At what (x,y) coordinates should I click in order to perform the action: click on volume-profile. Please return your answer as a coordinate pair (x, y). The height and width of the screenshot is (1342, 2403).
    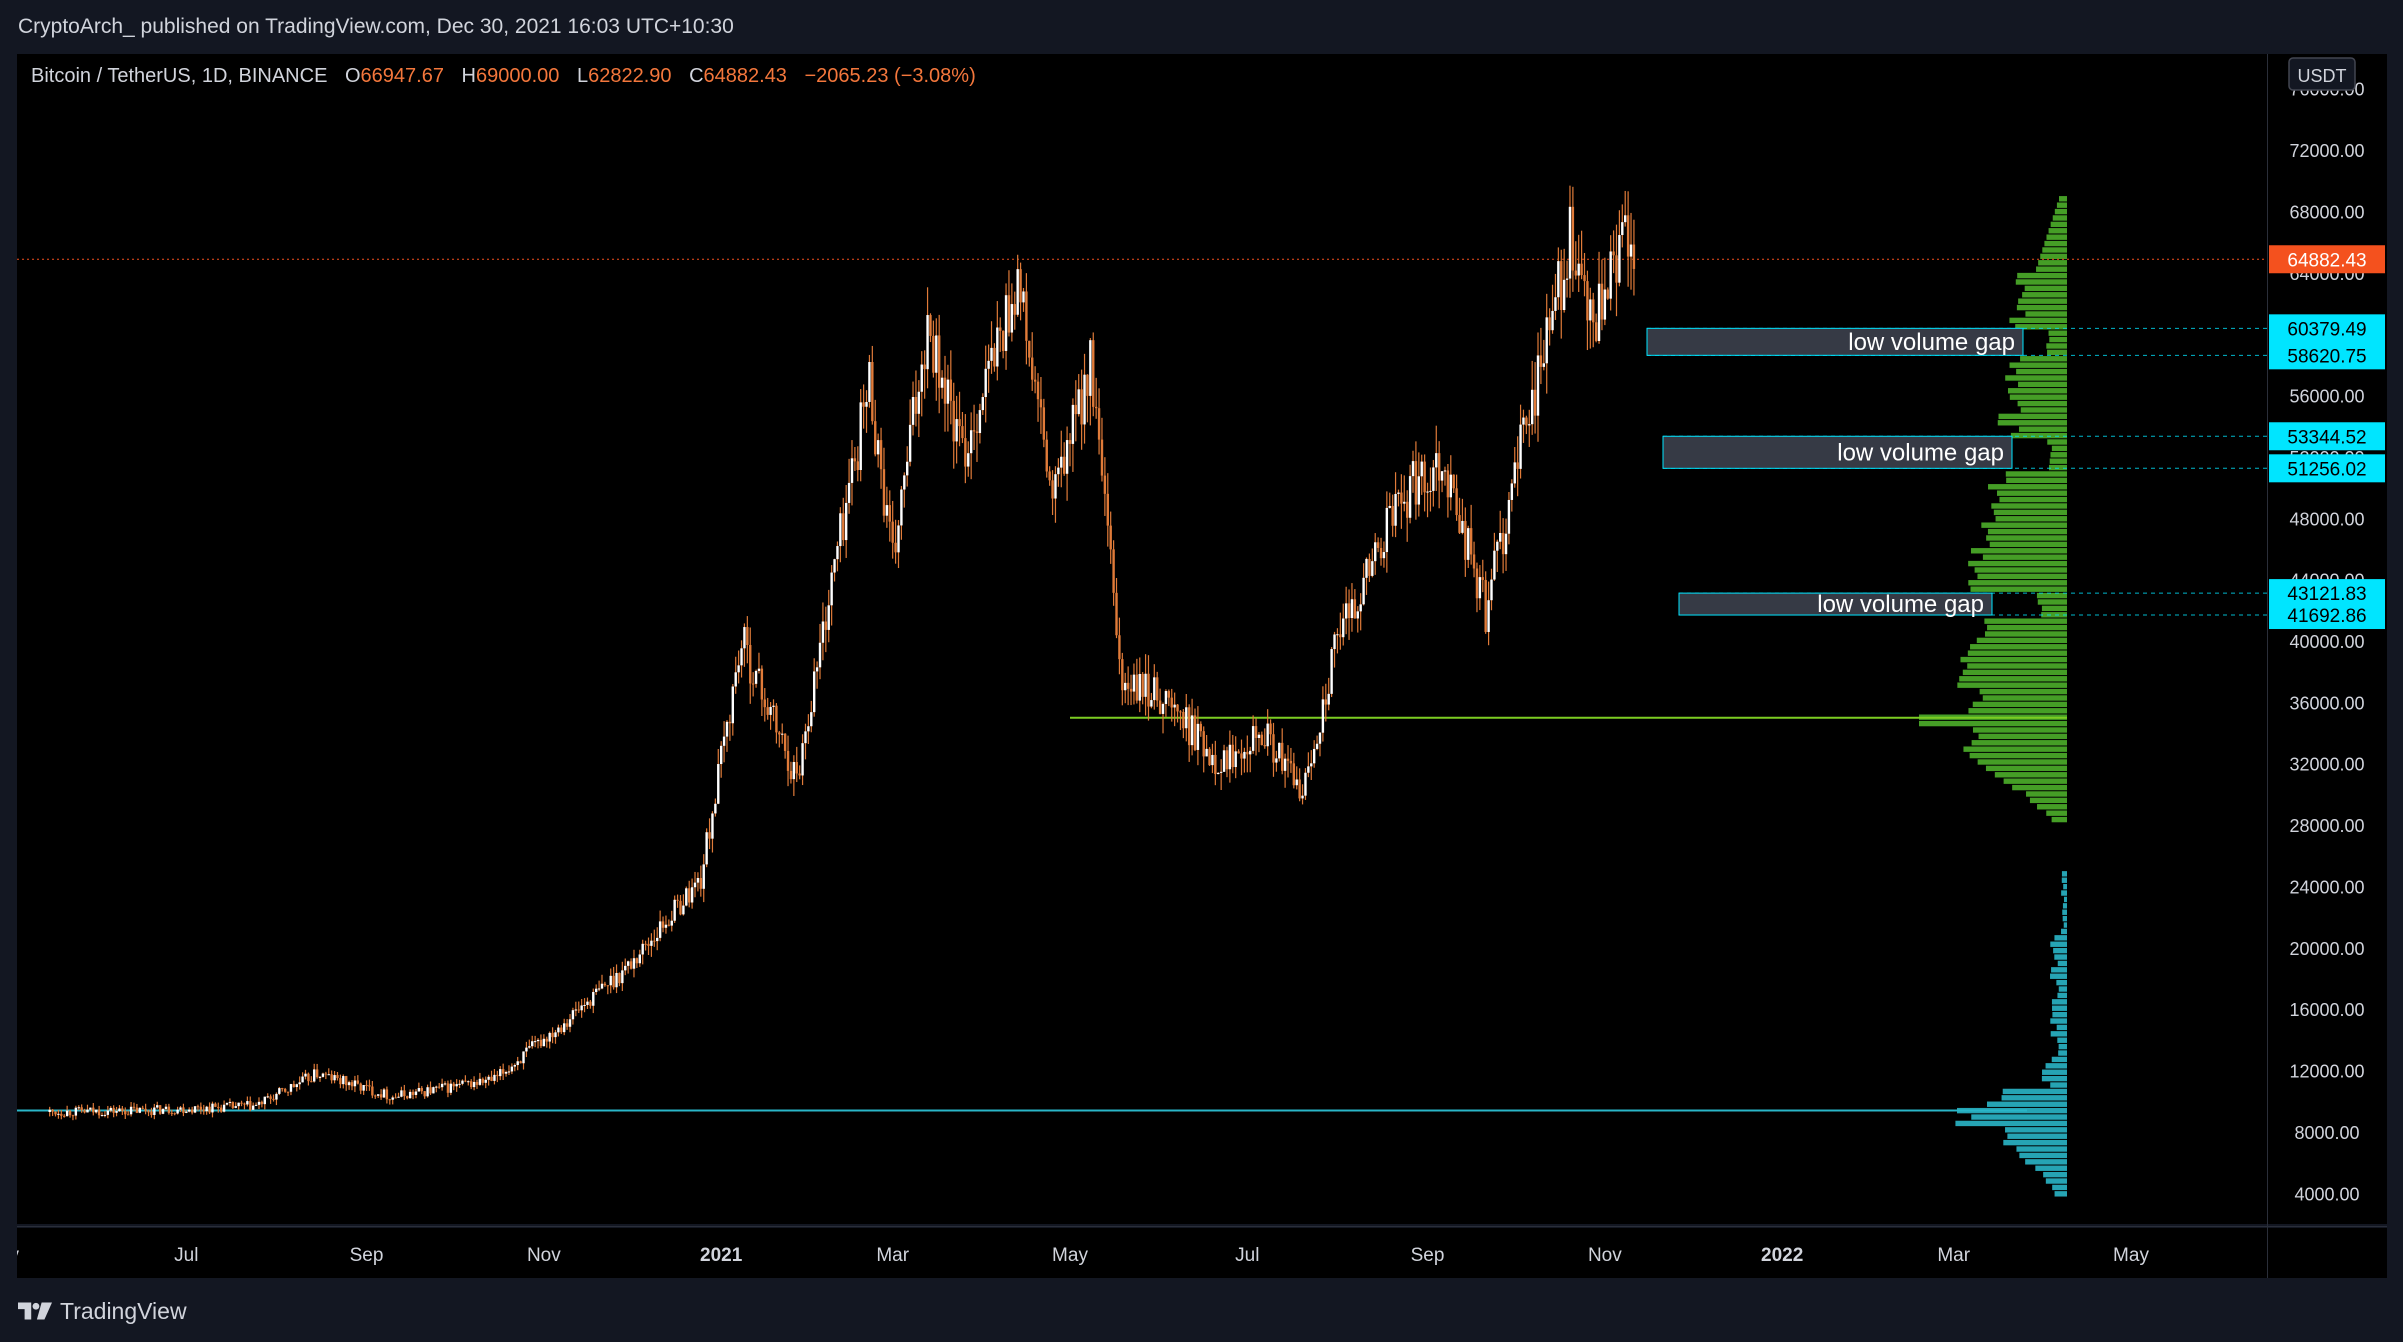
    Looking at the image, I should click on (1993, 696).